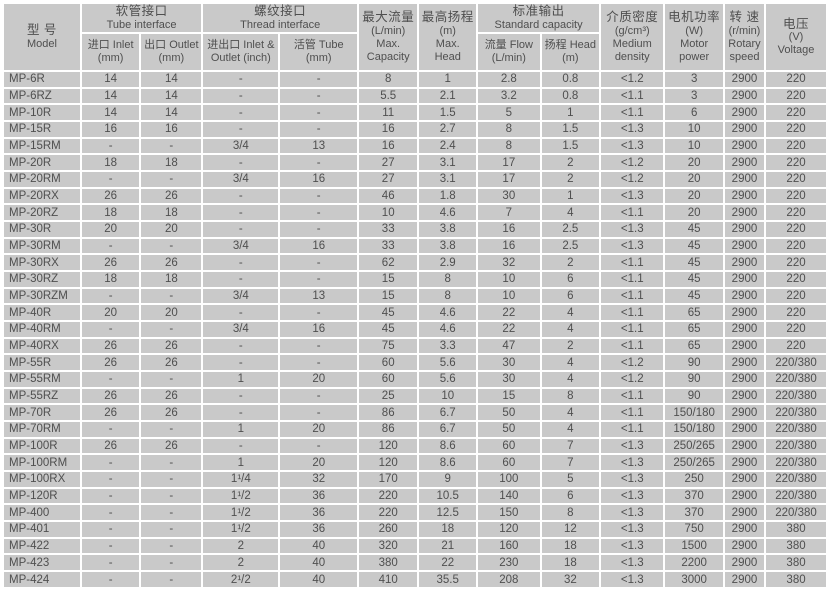 The width and height of the screenshot is (830, 591). What do you see at coordinates (509, 196) in the screenshot?
I see `value-cell: 30` at bounding box center [509, 196].